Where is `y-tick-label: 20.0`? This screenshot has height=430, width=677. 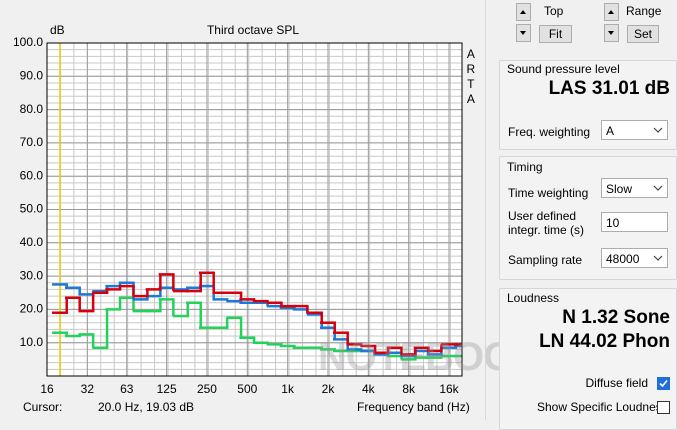
y-tick-label: 20.0 is located at coordinates (32, 309).